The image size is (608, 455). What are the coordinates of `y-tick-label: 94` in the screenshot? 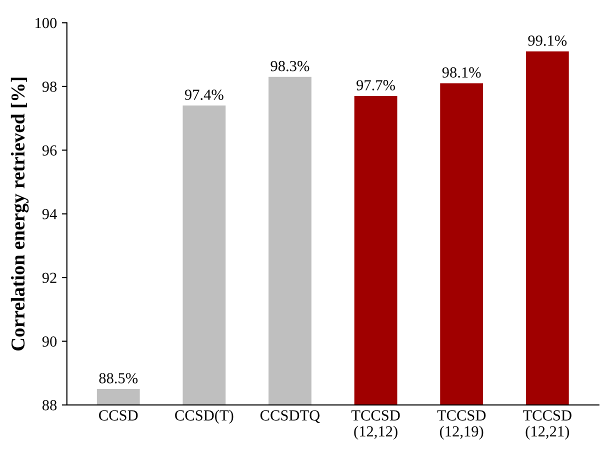 It's located at (49, 214).